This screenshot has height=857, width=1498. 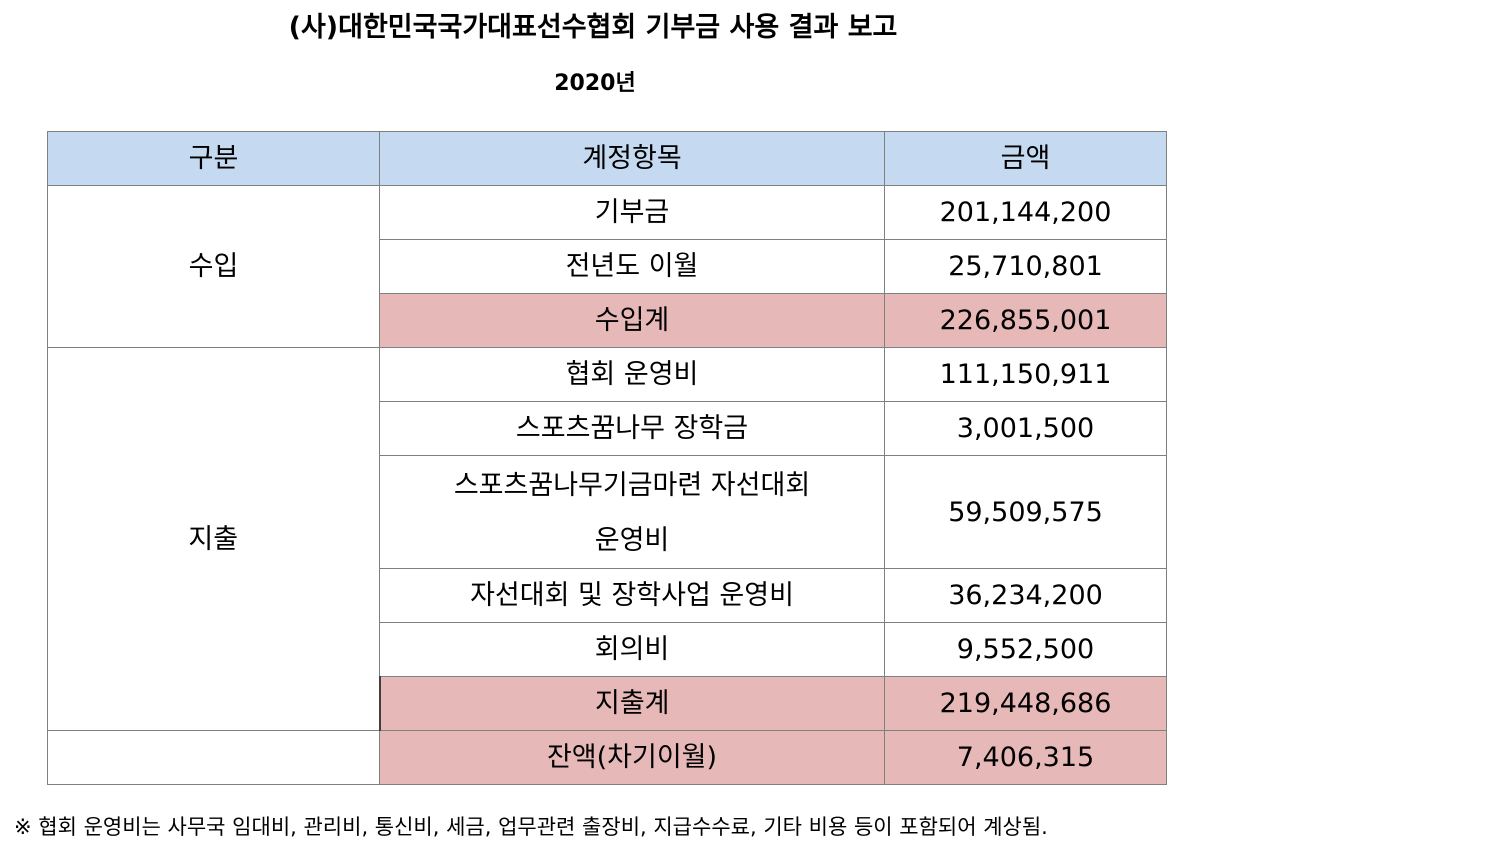 I want to click on balance-label: 잔액(차기이월), so click(x=632, y=757).